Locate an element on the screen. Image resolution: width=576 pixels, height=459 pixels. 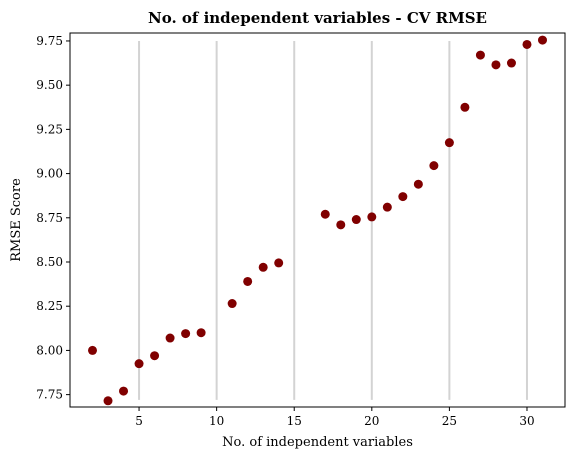
x-tick-label: 5 is located at coordinates (139, 421).